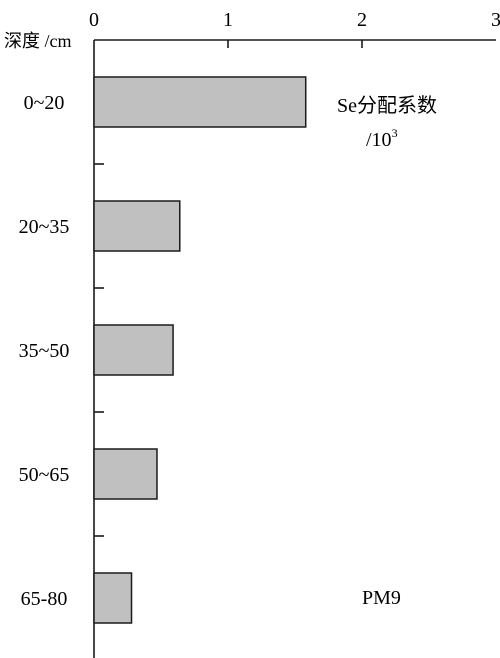 Image resolution: width=500 pixels, height=658 pixels. I want to click on y-axis-ticks, so click(99, 350).